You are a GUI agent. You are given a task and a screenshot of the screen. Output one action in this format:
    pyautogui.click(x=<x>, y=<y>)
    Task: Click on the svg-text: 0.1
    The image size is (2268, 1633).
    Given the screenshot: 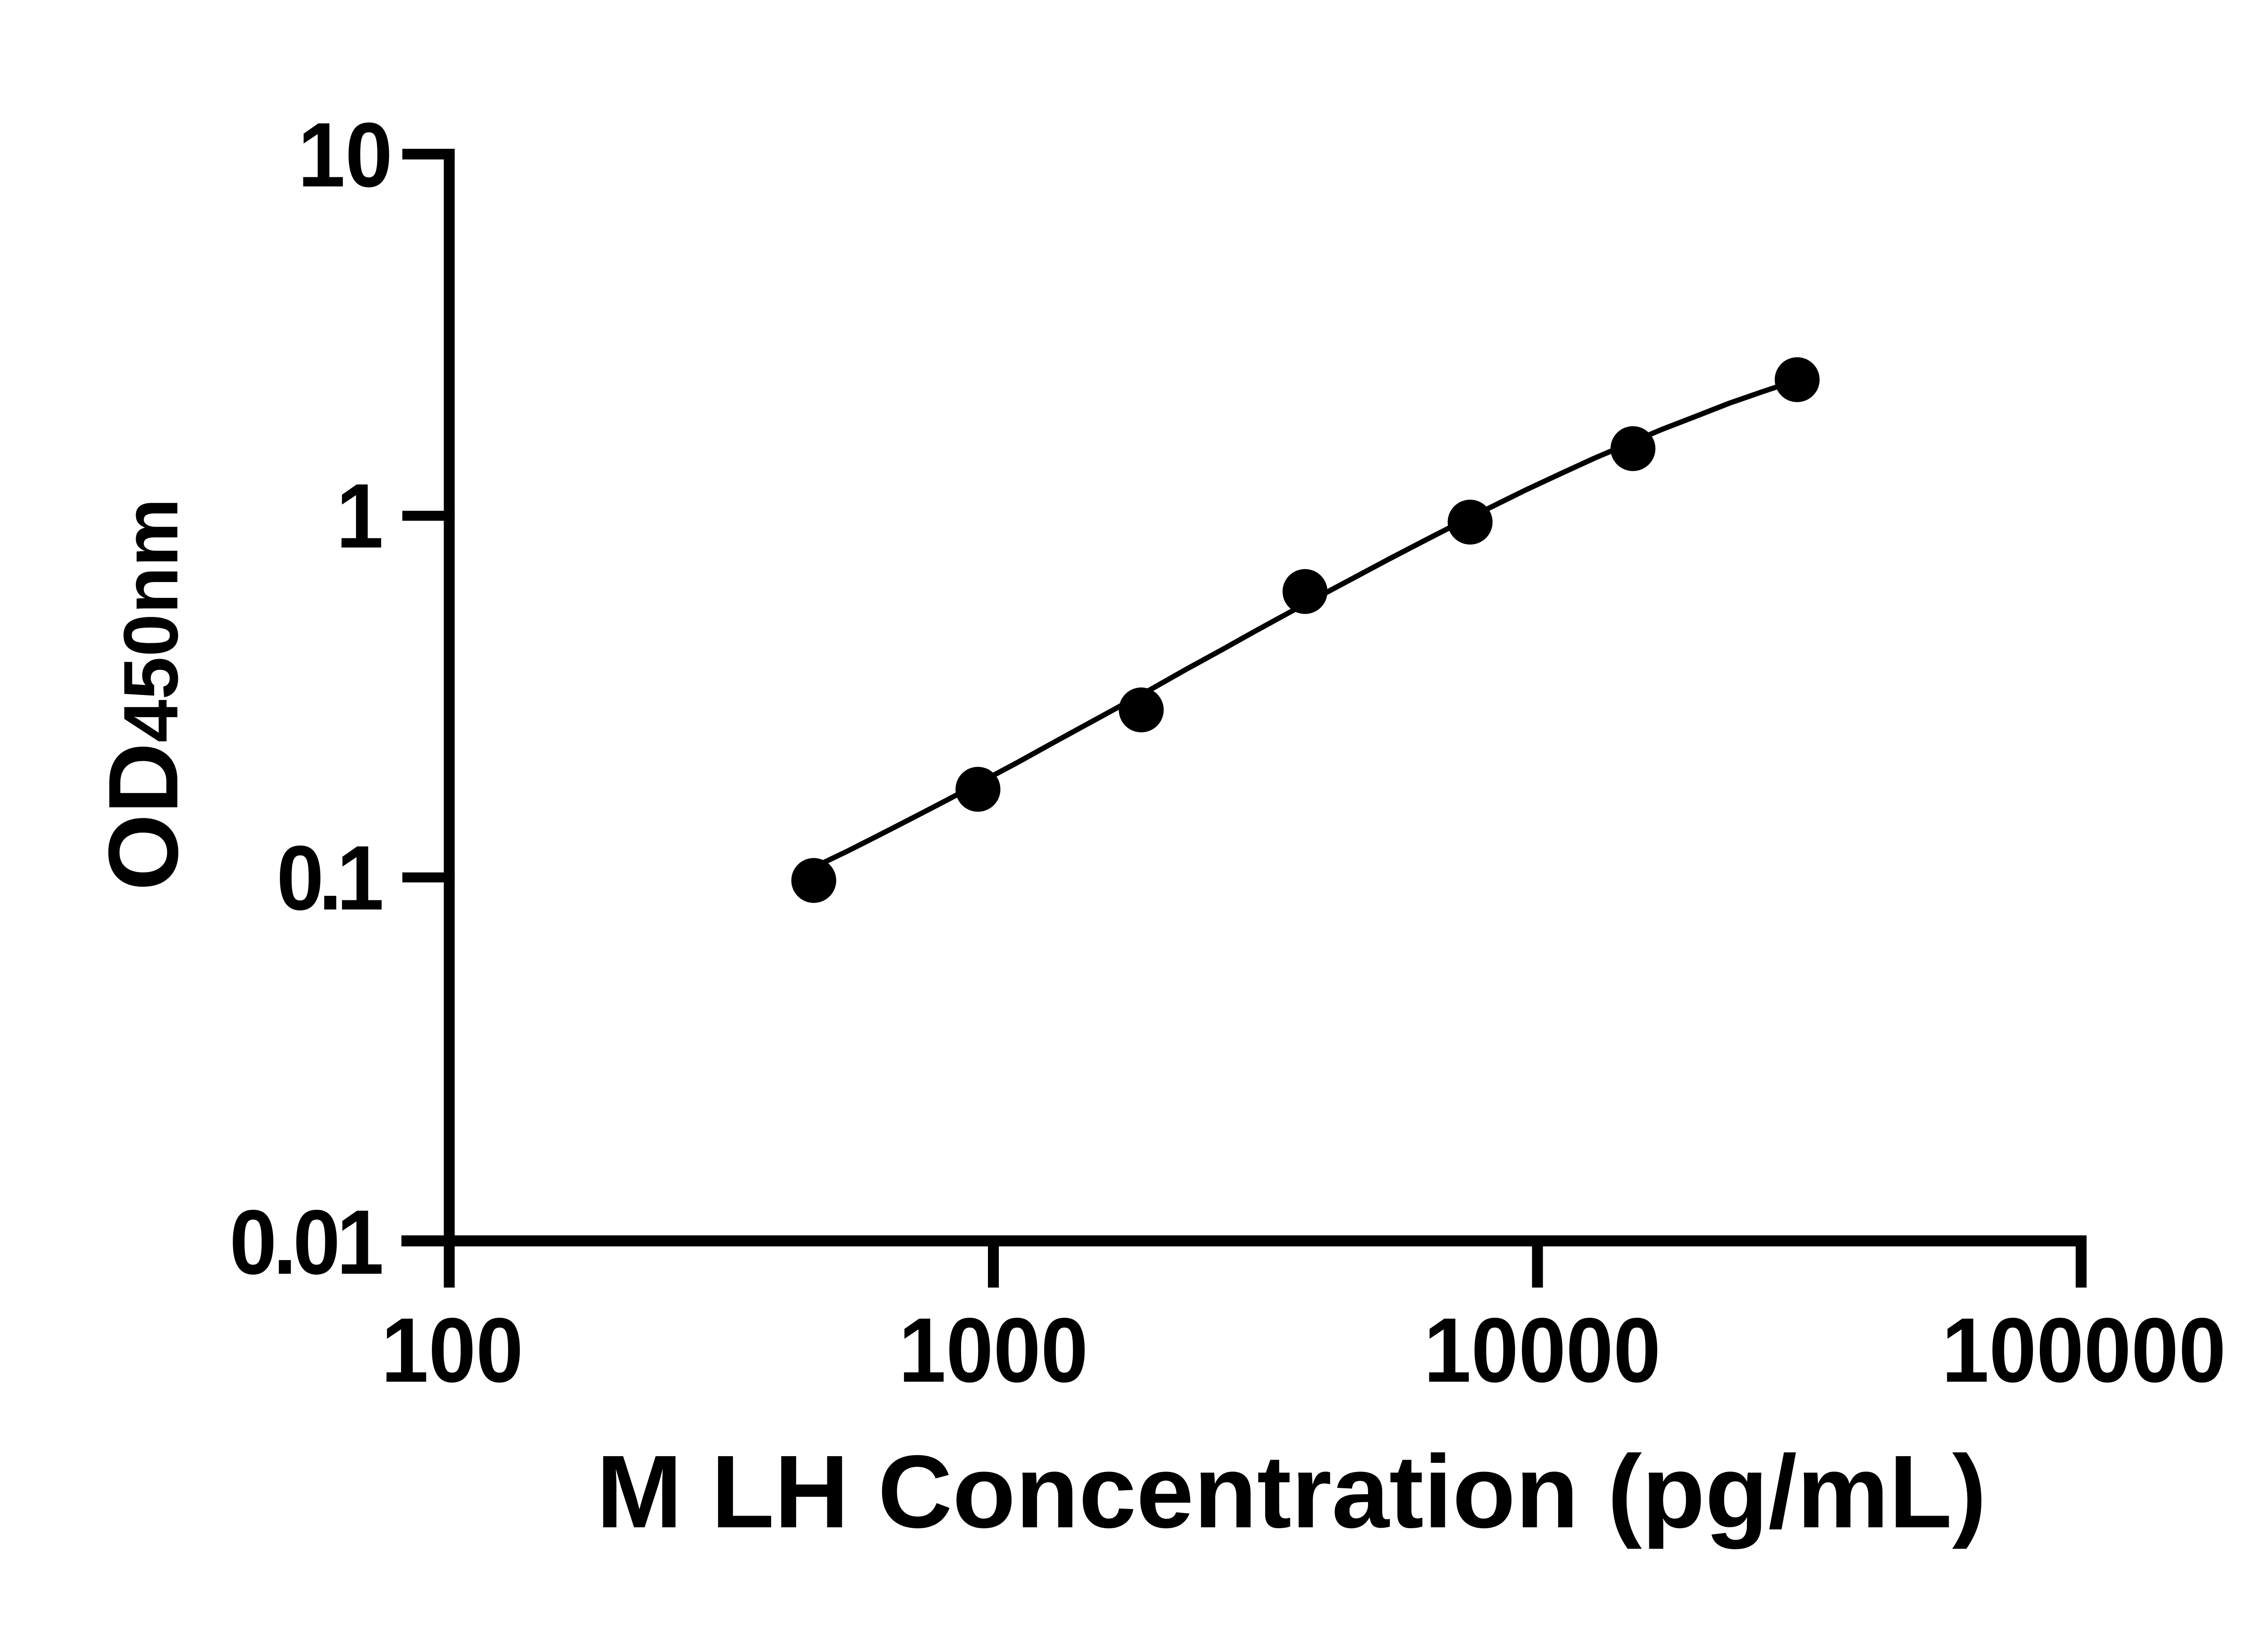 What is the action you would take?
    pyautogui.click(x=330, y=878)
    